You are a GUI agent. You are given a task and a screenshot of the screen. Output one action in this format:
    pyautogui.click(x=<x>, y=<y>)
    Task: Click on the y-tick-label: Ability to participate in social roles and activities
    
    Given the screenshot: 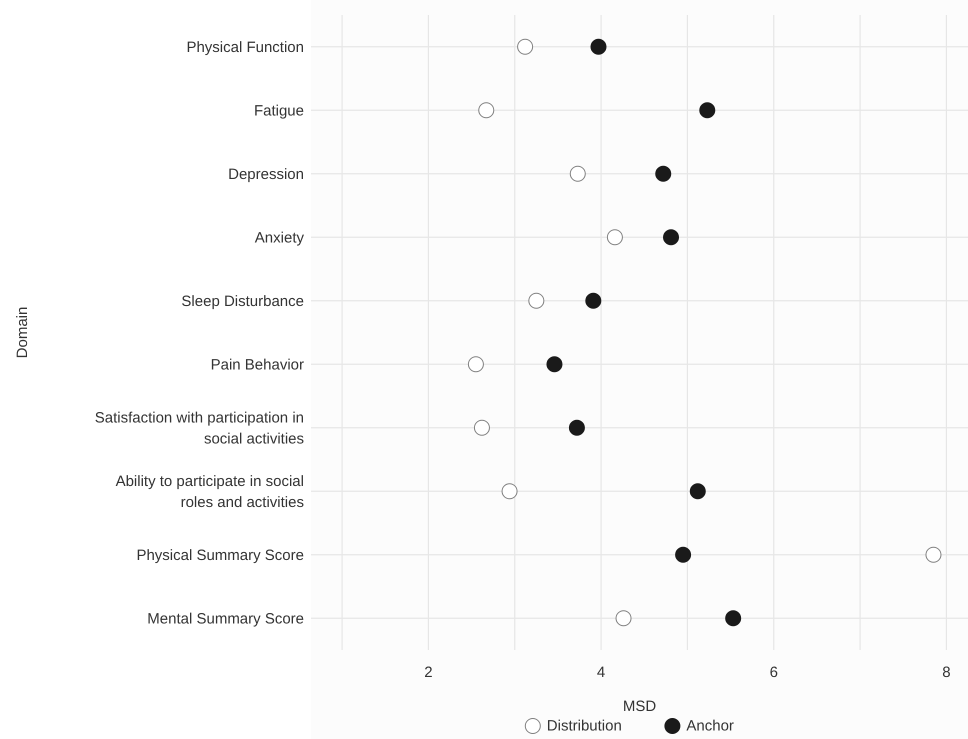 What is the action you would take?
    pyautogui.click(x=210, y=491)
    